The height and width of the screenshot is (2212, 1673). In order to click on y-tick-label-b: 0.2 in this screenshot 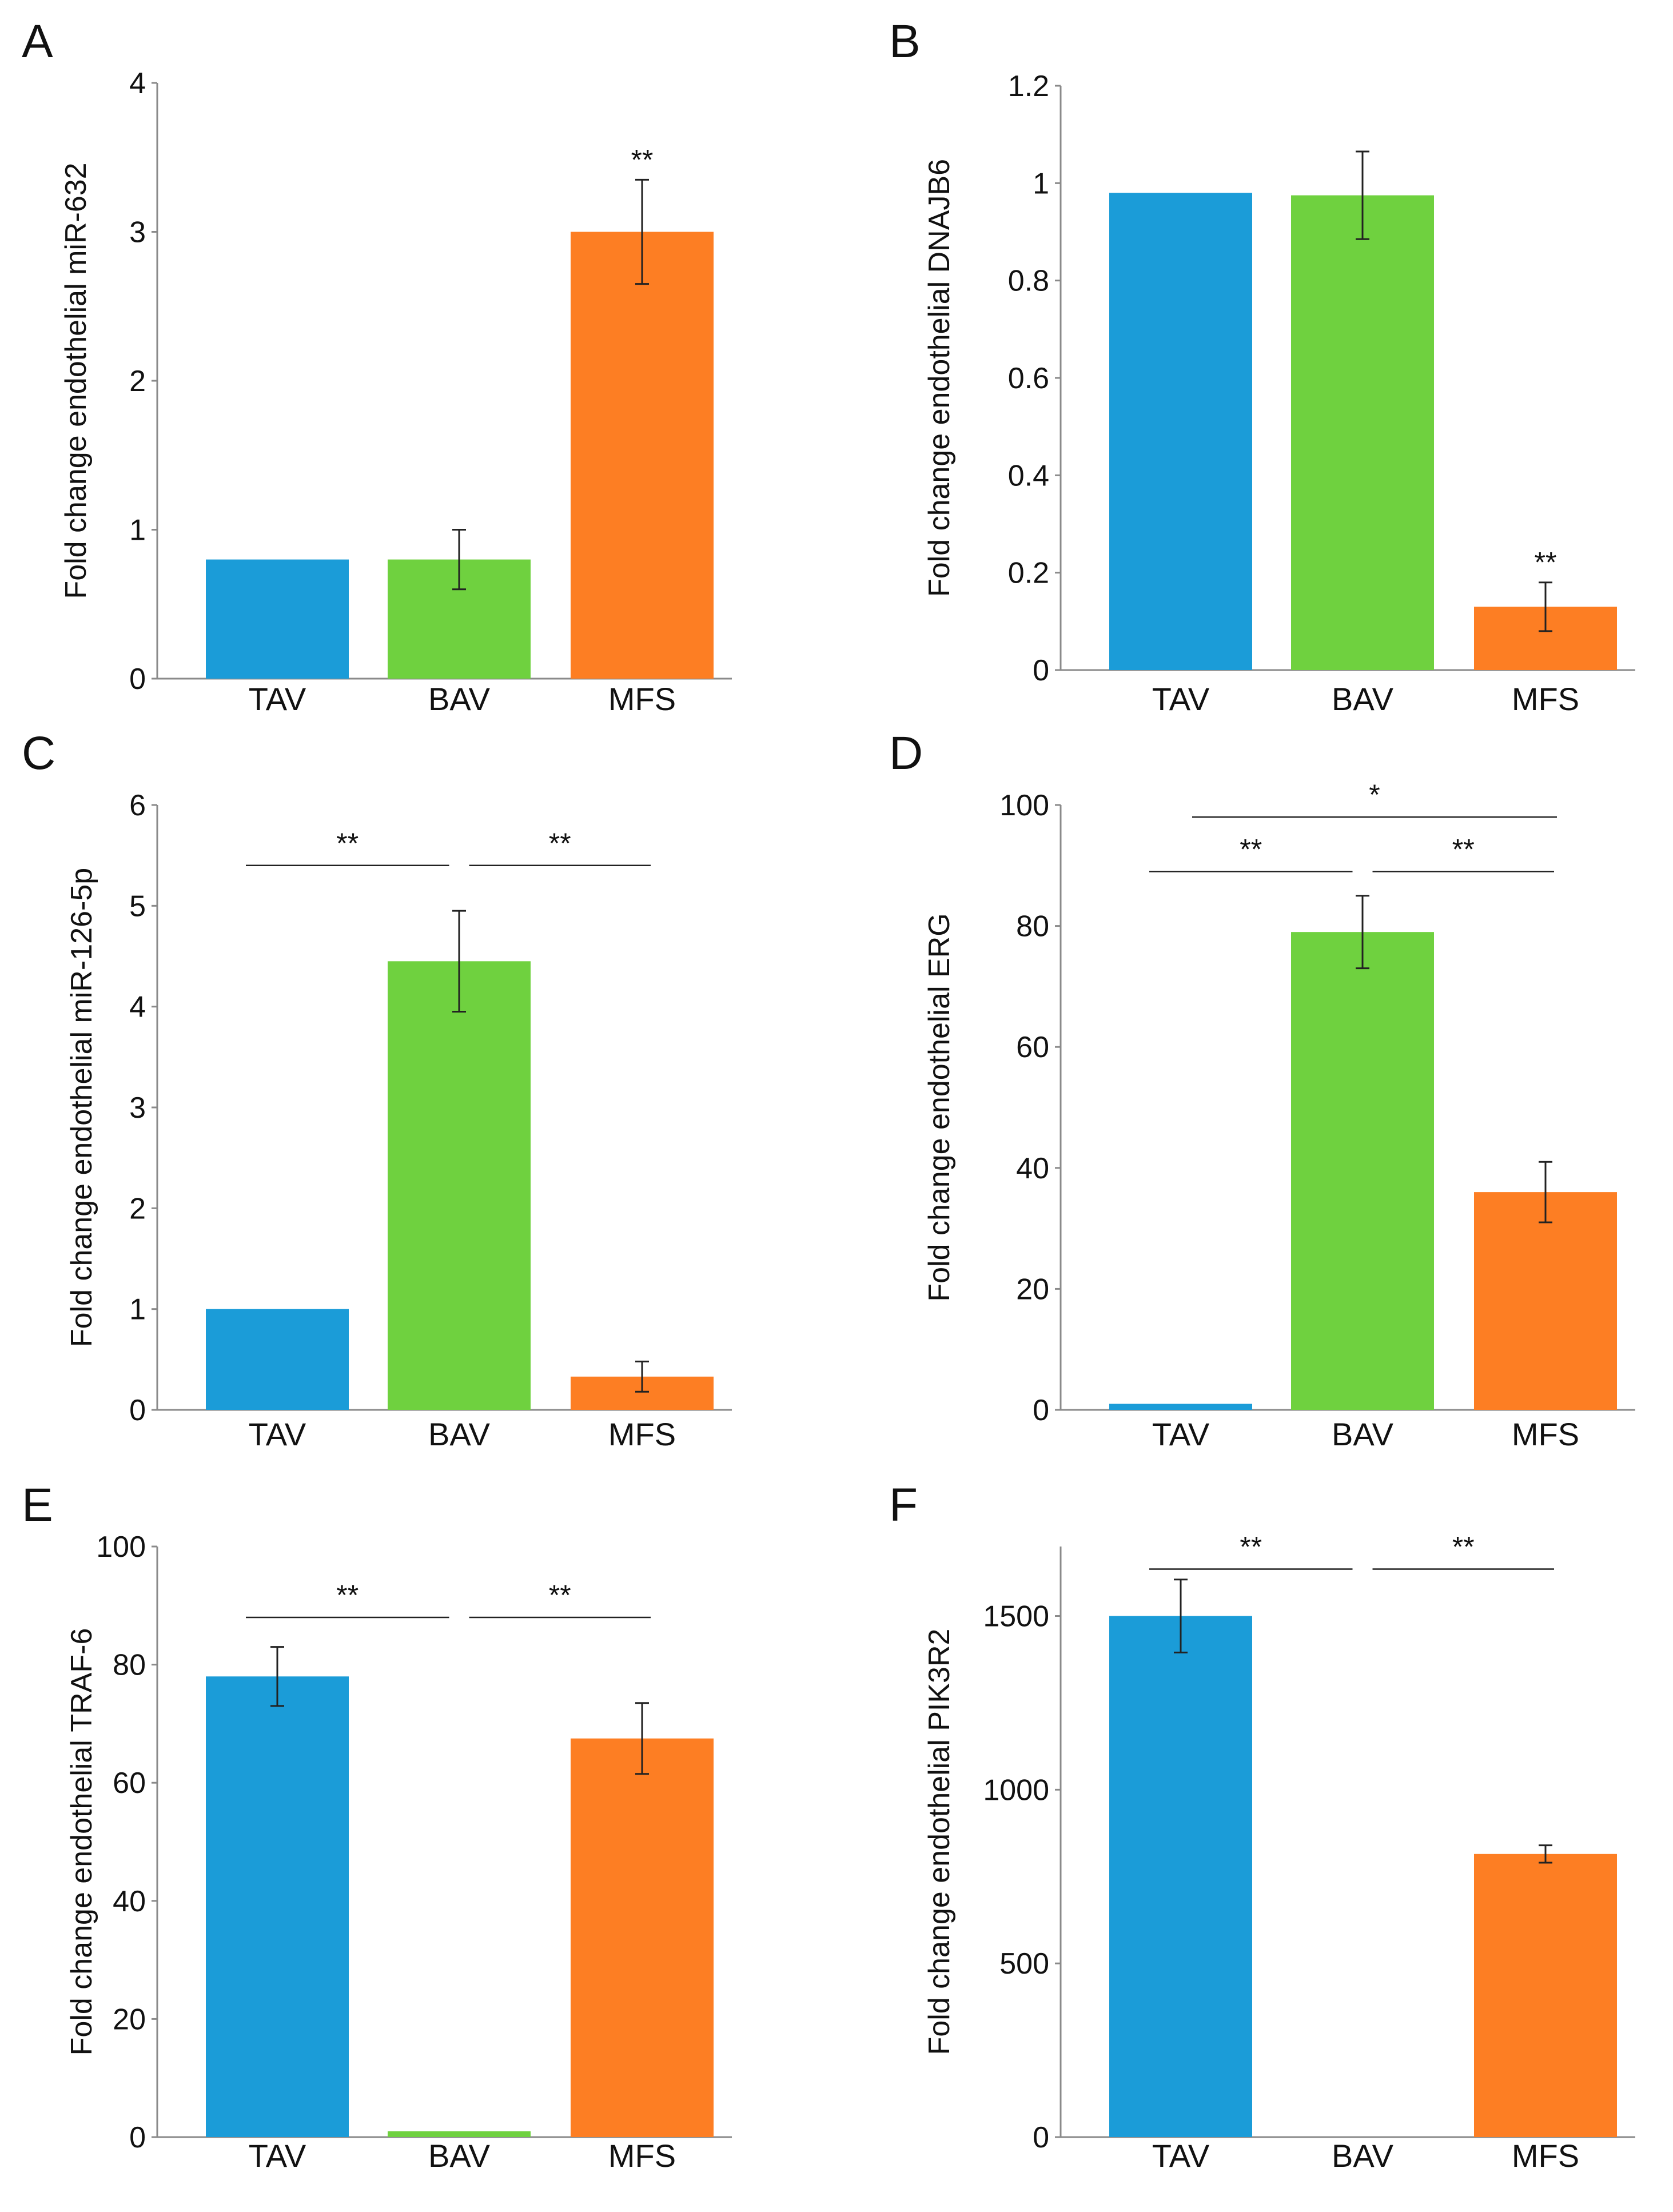, I will do `click(1028, 573)`.